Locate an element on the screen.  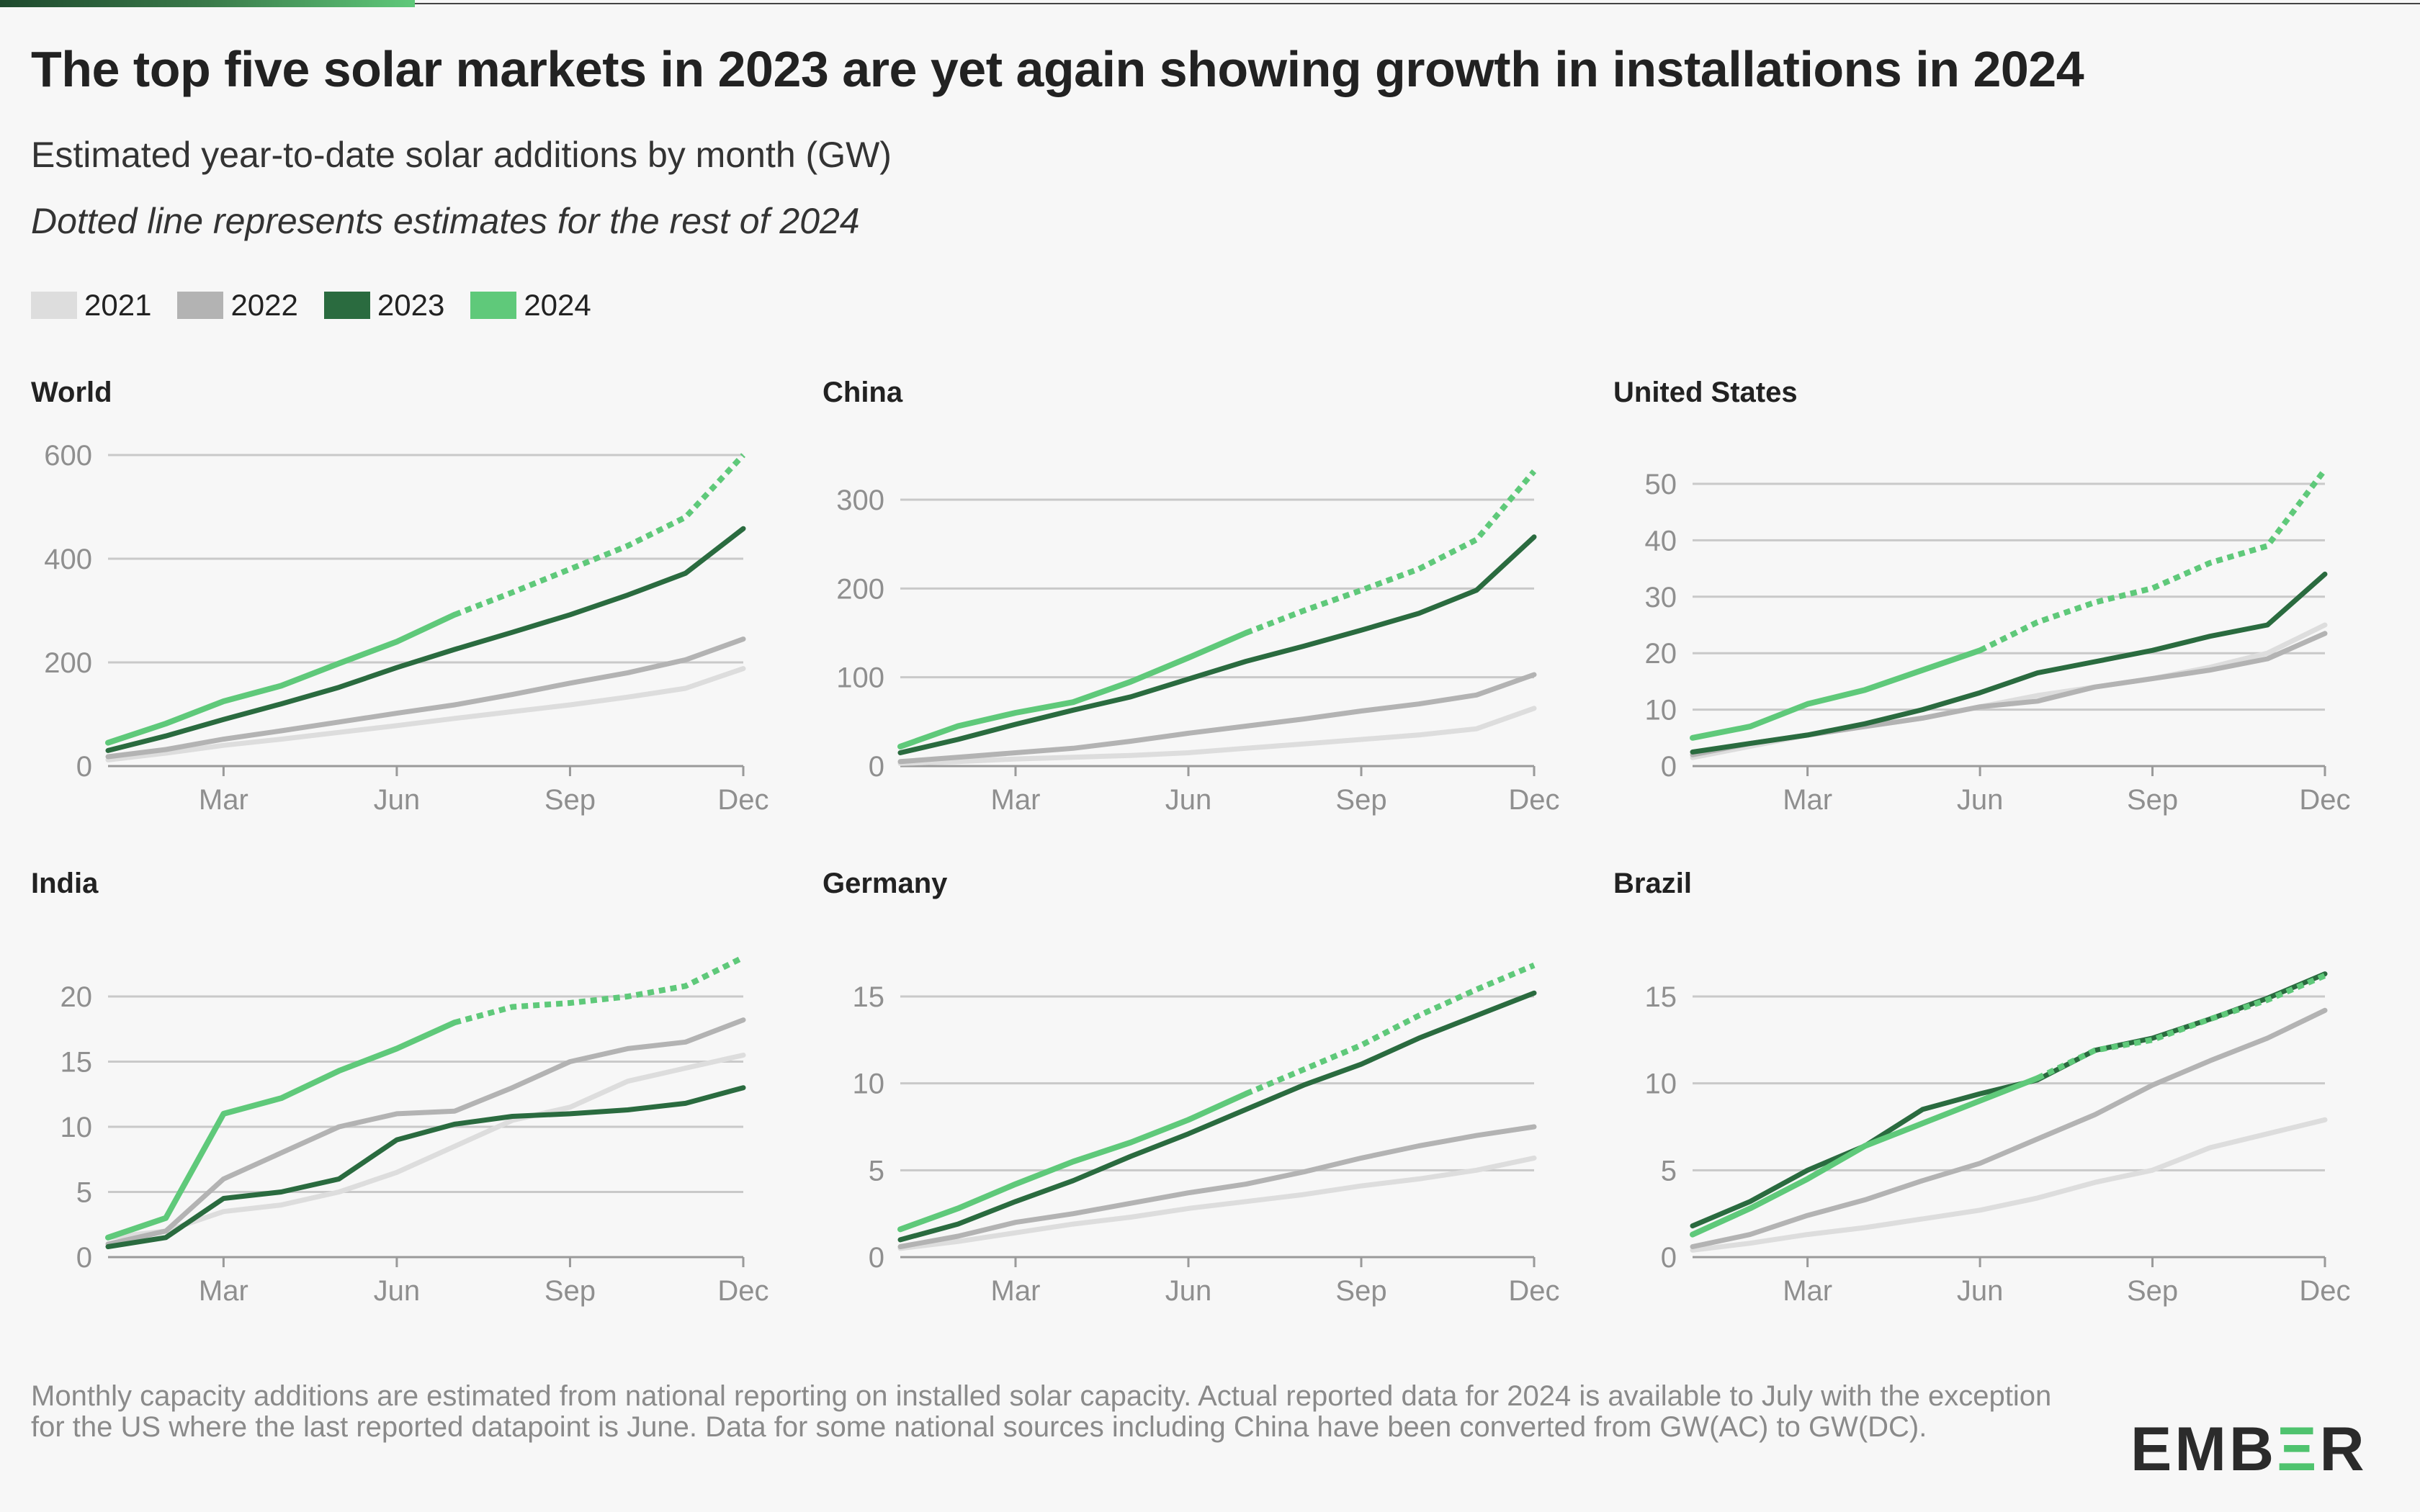
panel-title-united-states: United States is located at coordinates (1706, 392).